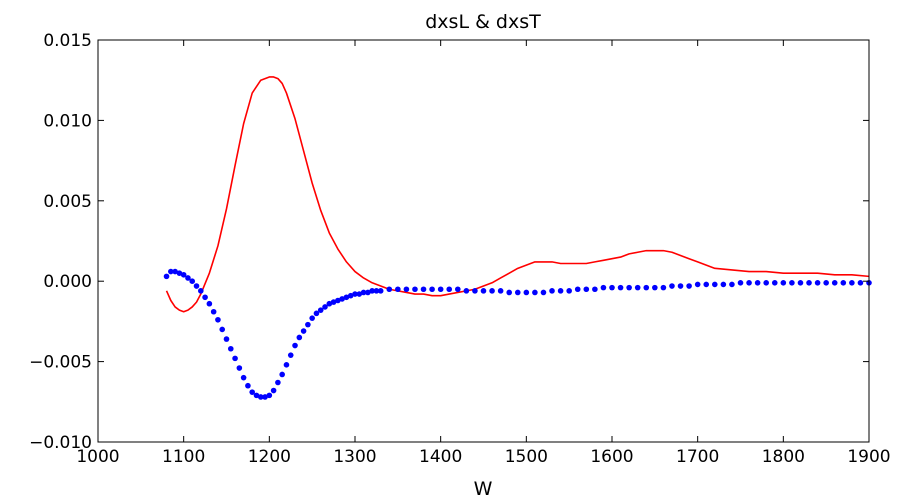  What do you see at coordinates (483, 22) in the screenshot?
I see `chart-title: dxsL & dxsT` at bounding box center [483, 22].